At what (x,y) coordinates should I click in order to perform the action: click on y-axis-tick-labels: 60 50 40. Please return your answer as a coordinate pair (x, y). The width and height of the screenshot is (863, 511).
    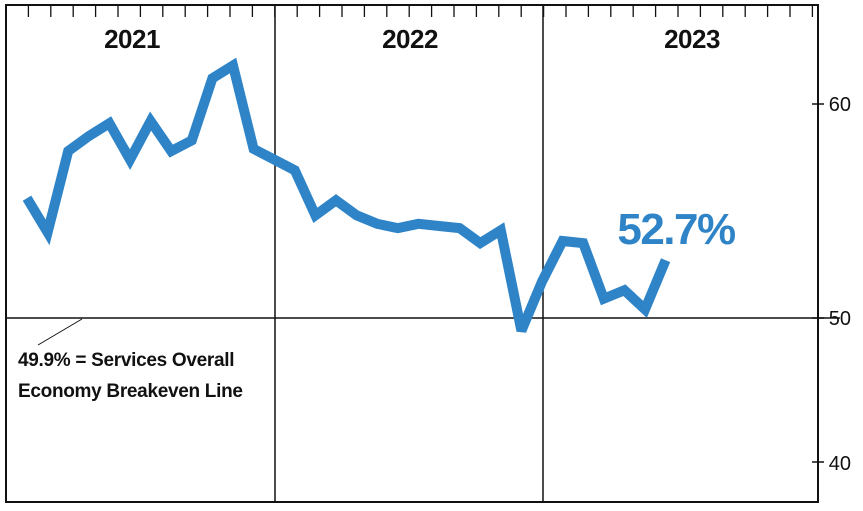
    Looking at the image, I should click on (840, 284).